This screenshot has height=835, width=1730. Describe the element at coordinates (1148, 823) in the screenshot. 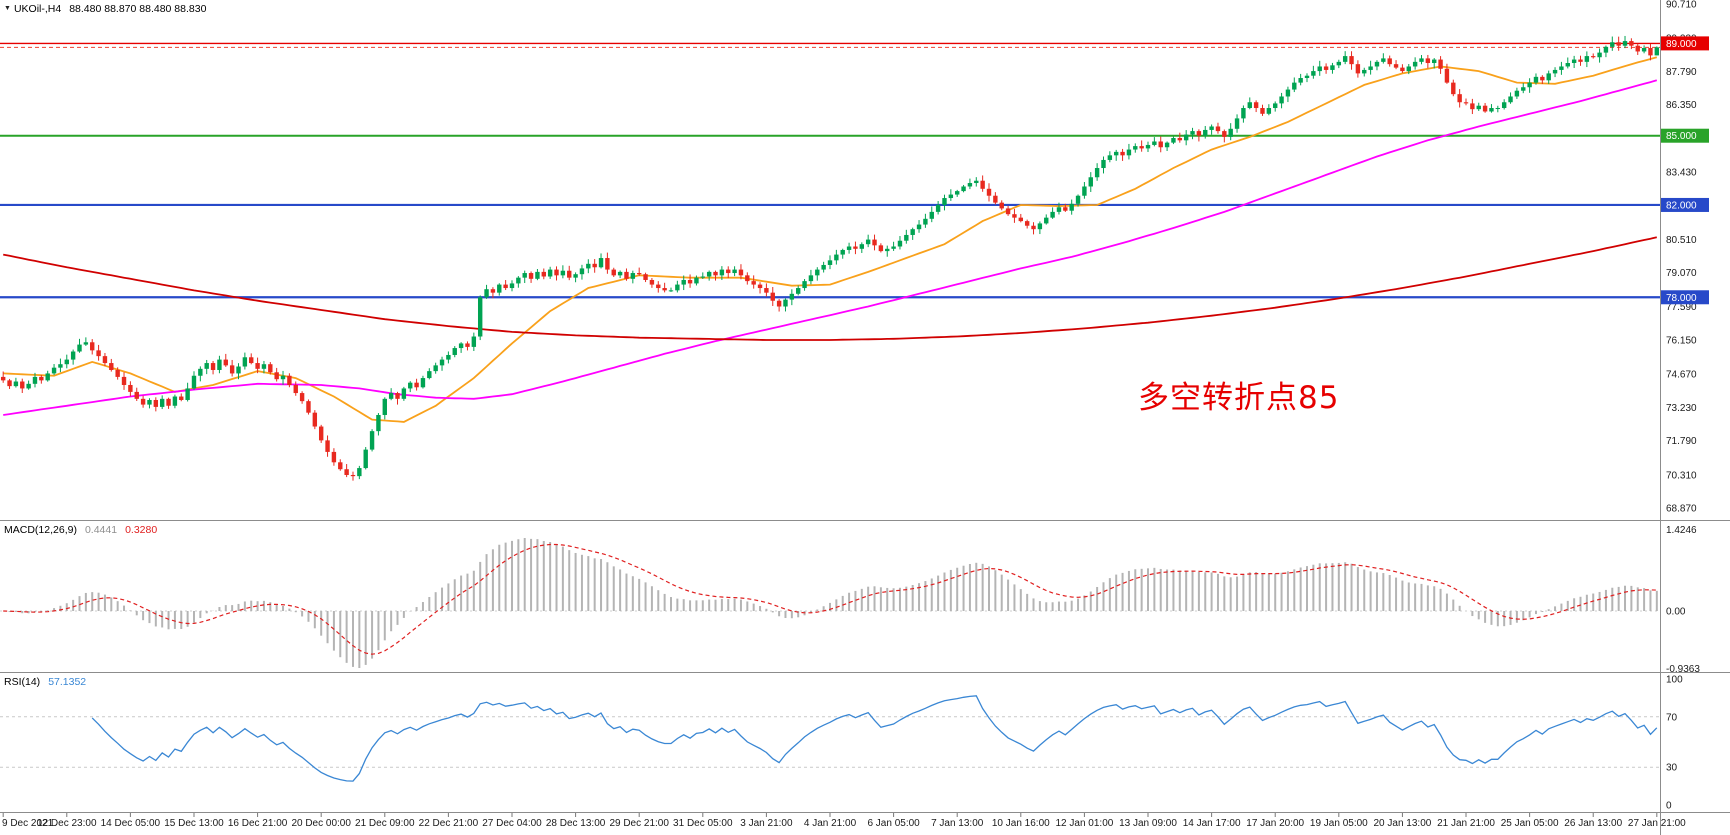

I see `time-axis-label: 13 Jan 09:00` at that location.